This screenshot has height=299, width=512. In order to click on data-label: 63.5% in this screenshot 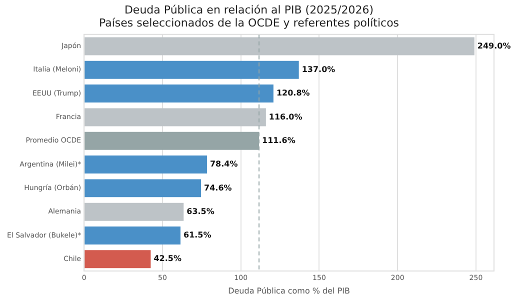, I will do `click(200, 211)`.